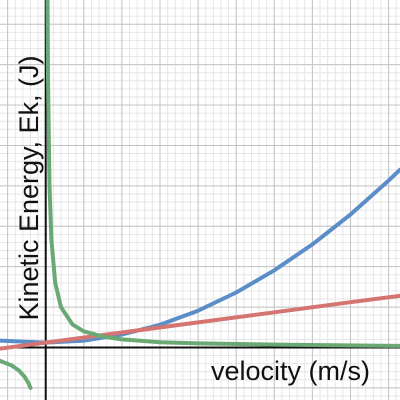 The image size is (400, 400). I want to click on y-axis-label: Kinetic Energy, Ek, (J), so click(29, 187).